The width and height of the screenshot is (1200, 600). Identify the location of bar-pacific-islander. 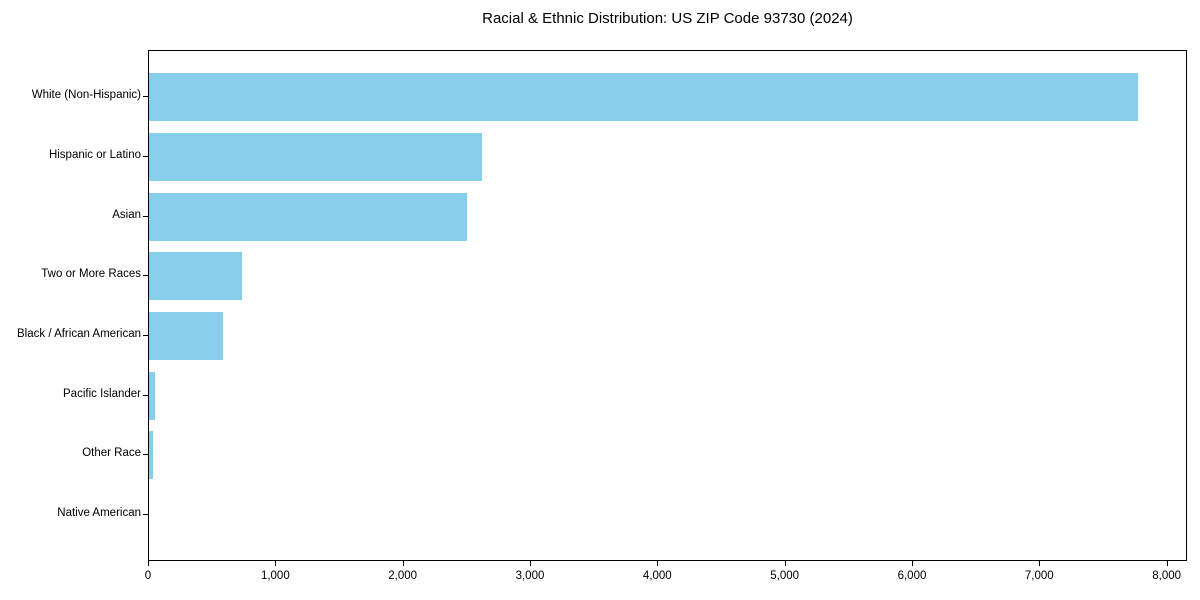
(152, 395).